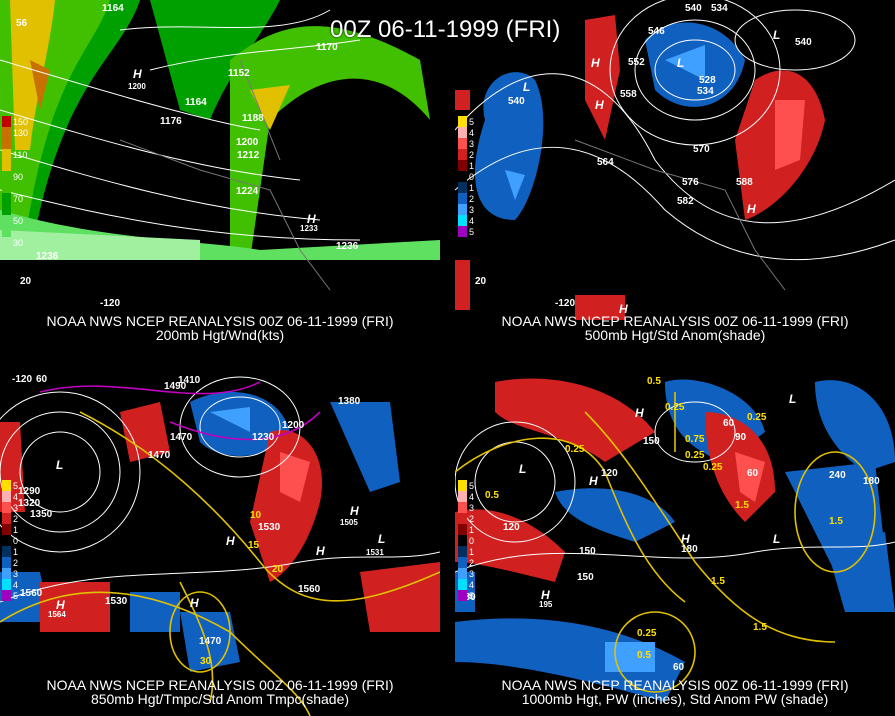  I want to click on colorbar-1000mb: 5 4 3 2 1 0 1 2 3 4 5, so click(466, 540).